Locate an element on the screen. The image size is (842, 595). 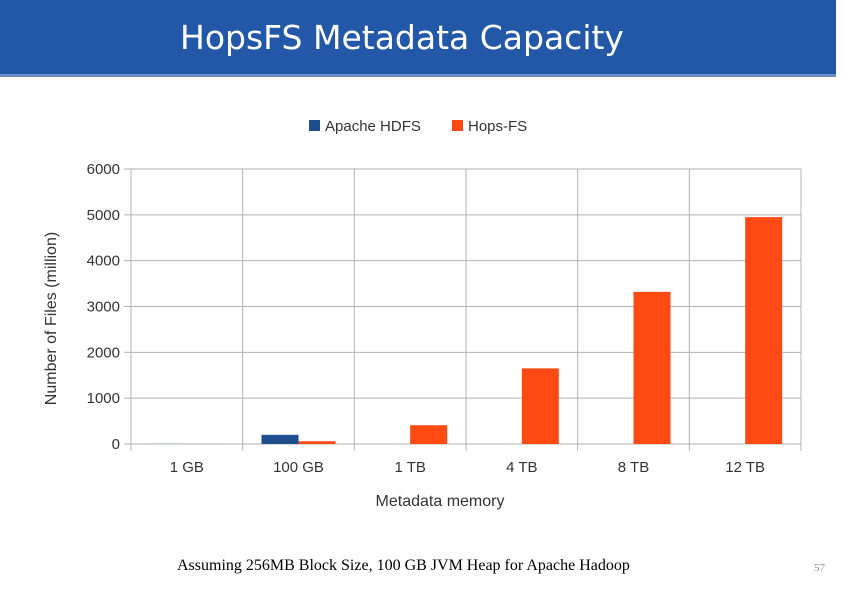
x-tick-label: 4 TB is located at coordinates (521, 467).